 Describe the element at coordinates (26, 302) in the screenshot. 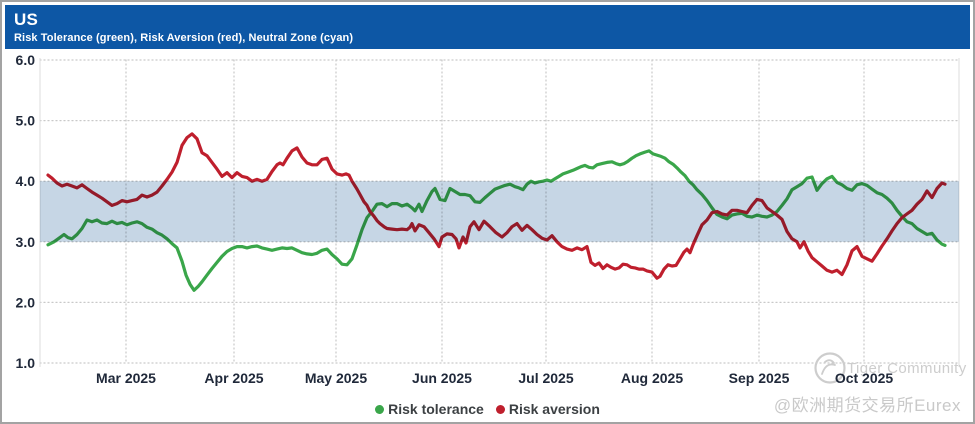

I see `y-tick-label: 2.0` at that location.